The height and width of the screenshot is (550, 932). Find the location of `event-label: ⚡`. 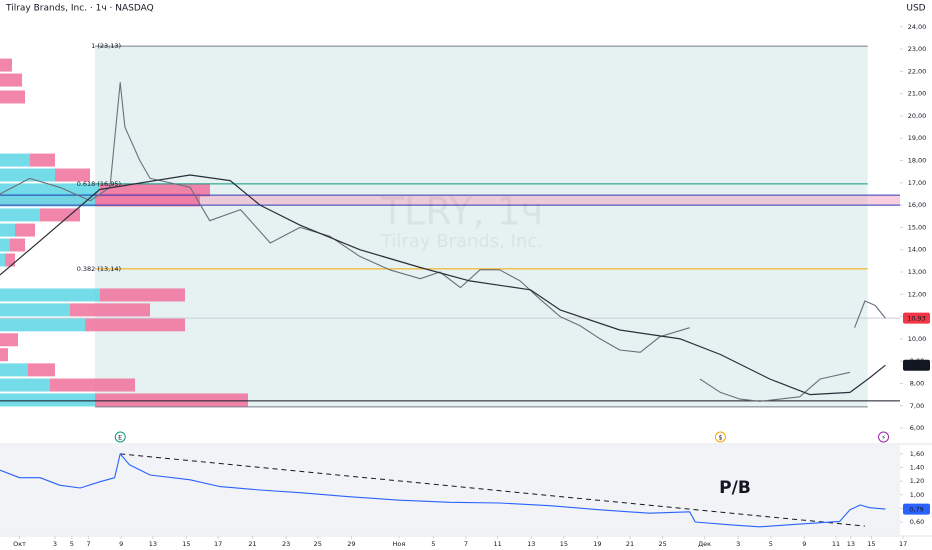

event-label: ⚡ is located at coordinates (883, 438).